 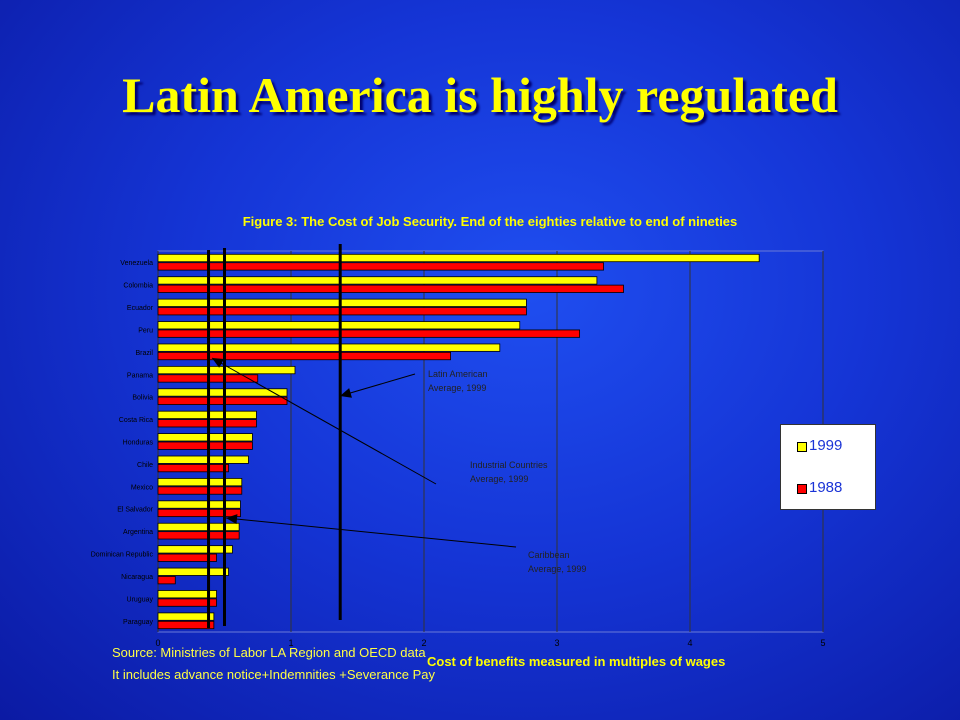 What do you see at coordinates (142, 487) in the screenshot?
I see `y-tick-label-mexico: Mexico` at bounding box center [142, 487].